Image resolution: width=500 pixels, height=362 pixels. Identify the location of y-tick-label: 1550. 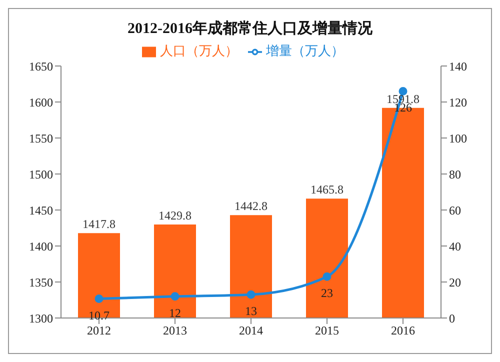
(41, 138).